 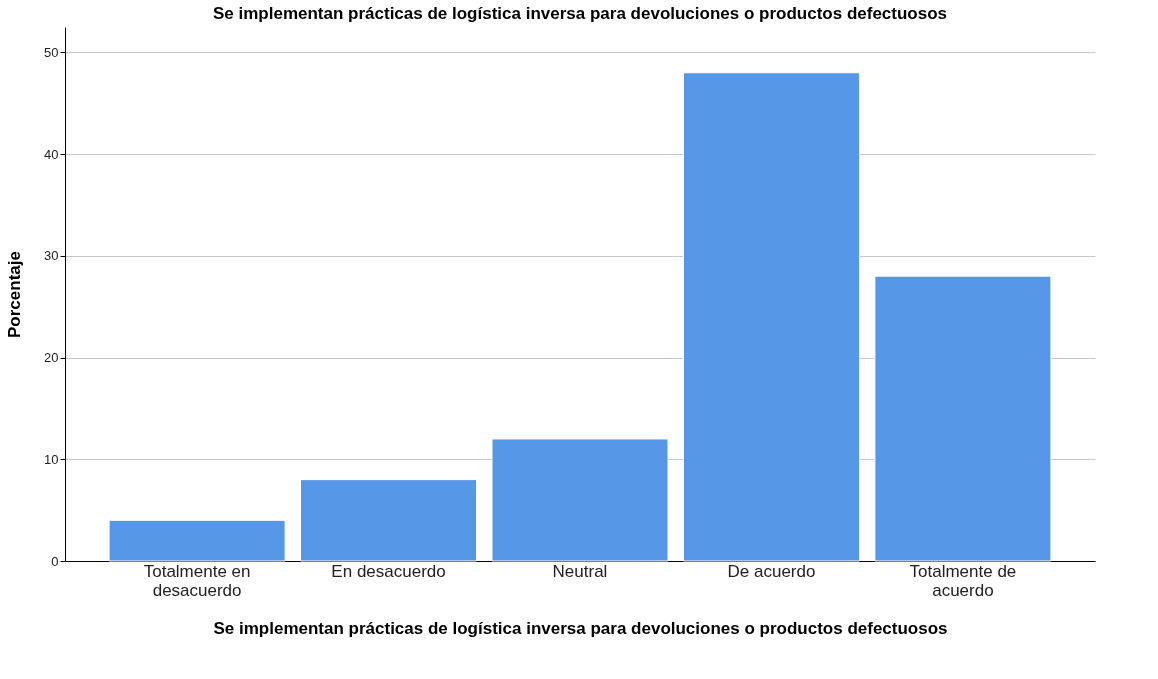 What do you see at coordinates (51, 52) in the screenshot?
I see `y-tick-label: 50` at bounding box center [51, 52].